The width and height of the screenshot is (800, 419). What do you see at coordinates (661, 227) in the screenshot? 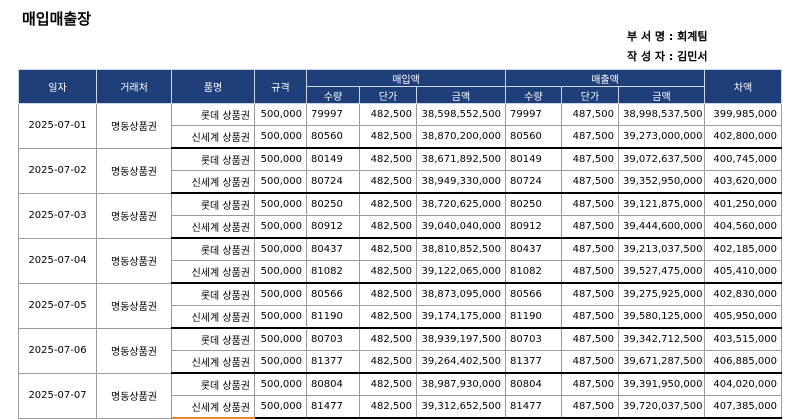
I see `sales-amount-cell: 39,444,600,000` at bounding box center [661, 227].